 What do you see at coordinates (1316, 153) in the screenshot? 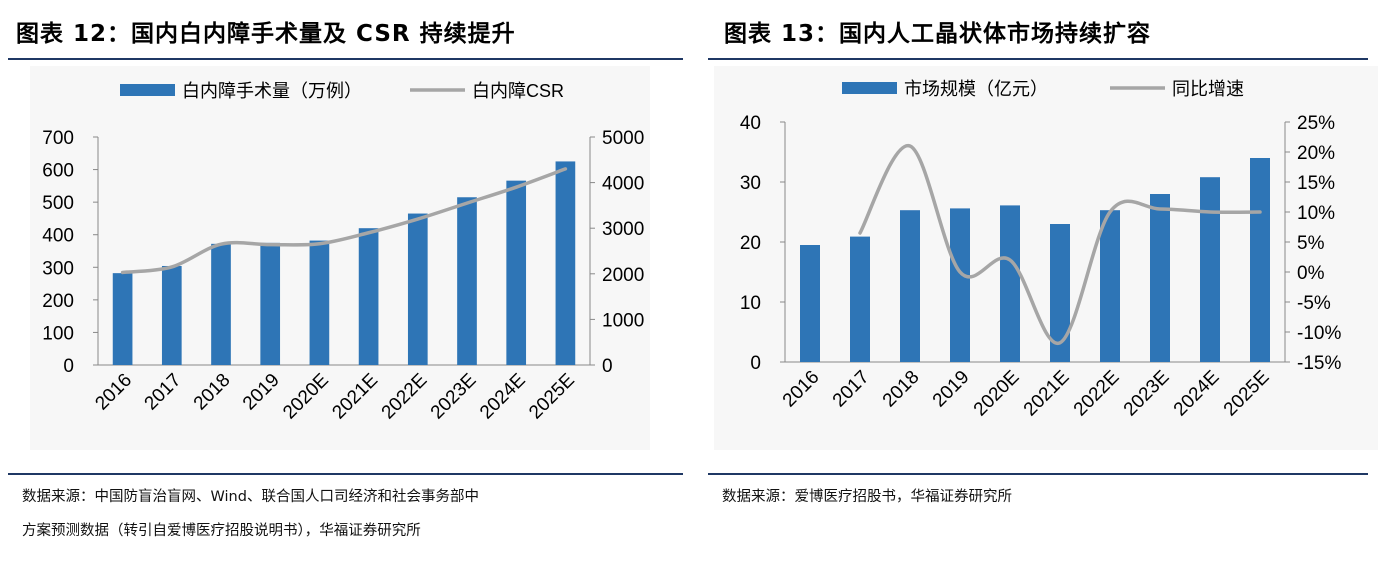
I see `y-right-tick-label: 20%` at bounding box center [1316, 153].